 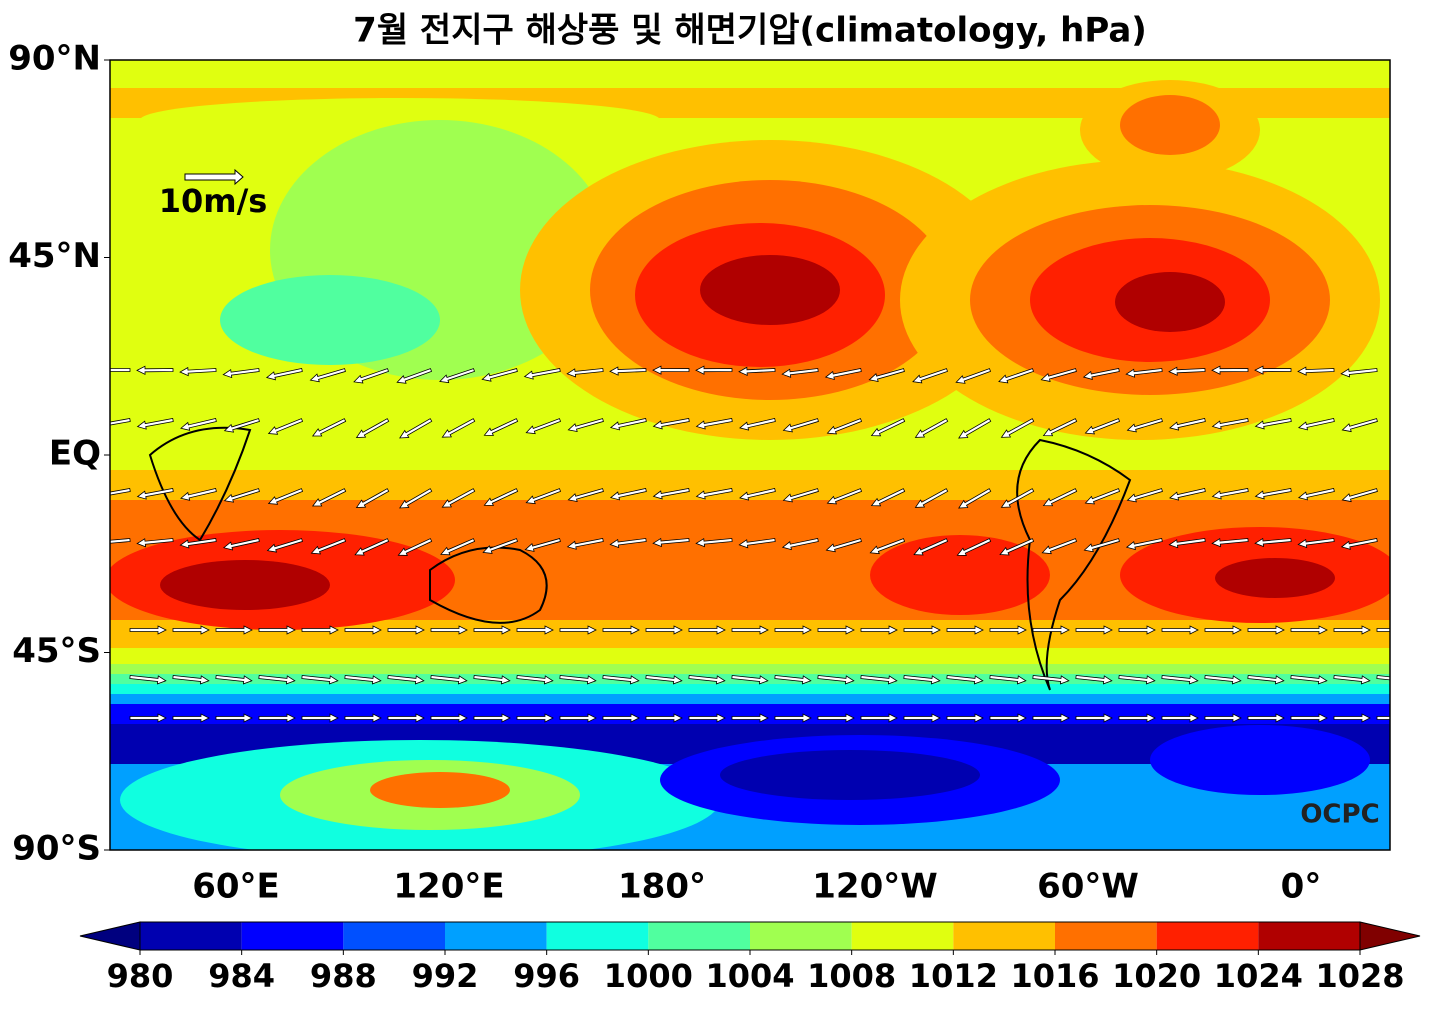 What do you see at coordinates (1054, 976) in the screenshot?
I see `colorbar-label: 1016` at bounding box center [1054, 976].